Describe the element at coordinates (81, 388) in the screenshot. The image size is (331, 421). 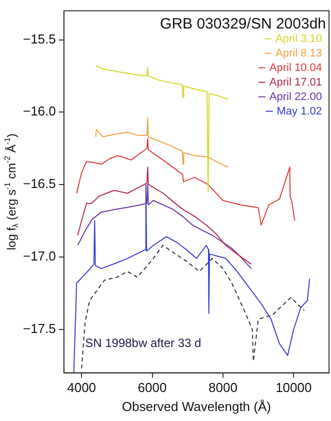
I see `x-tick-label: 4000` at that location.